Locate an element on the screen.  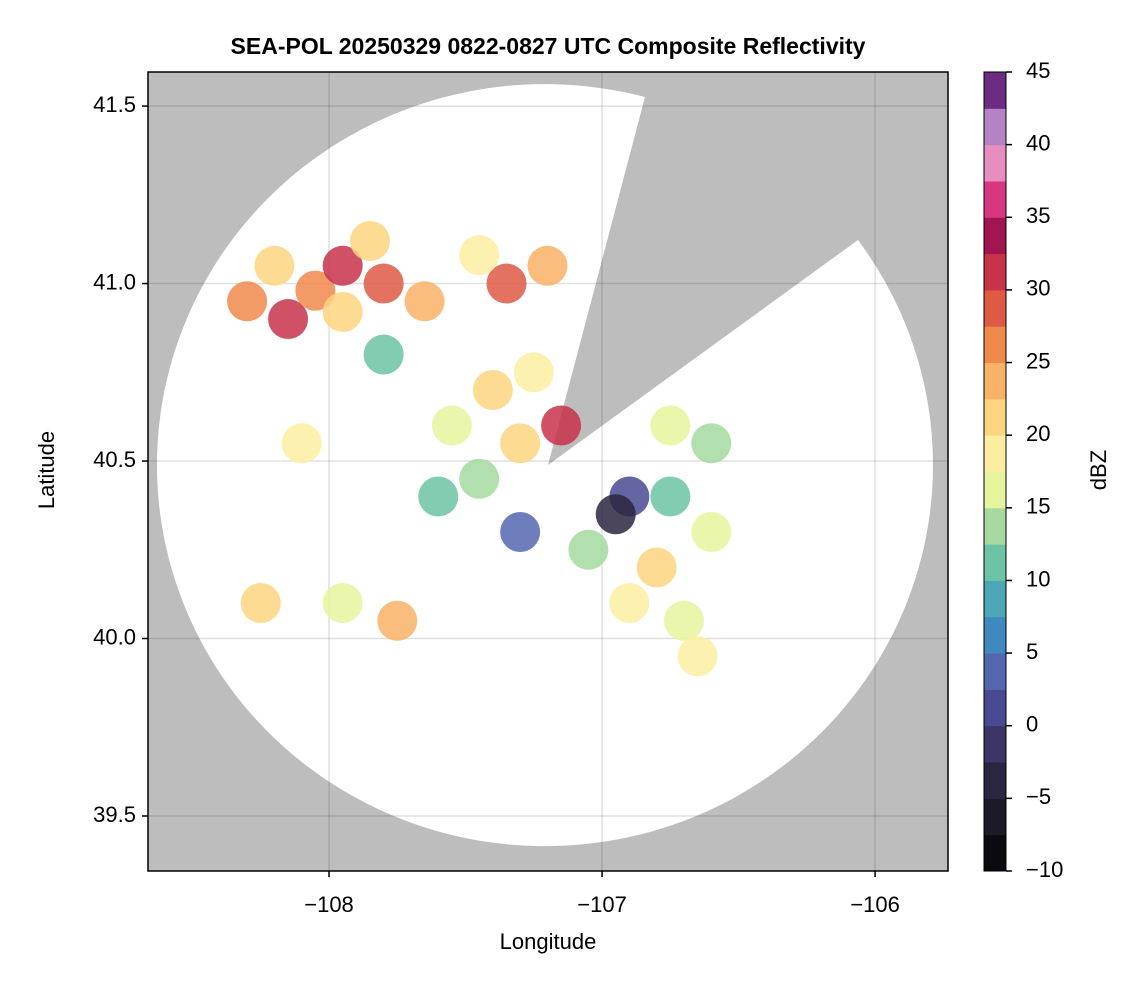
colorbar-tick-label: −5 is located at coordinates (1038, 796).